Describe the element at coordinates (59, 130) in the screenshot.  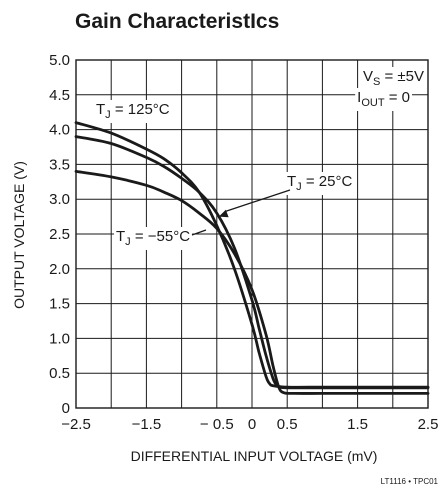
I see `y-tick-label: 4.0` at that location.